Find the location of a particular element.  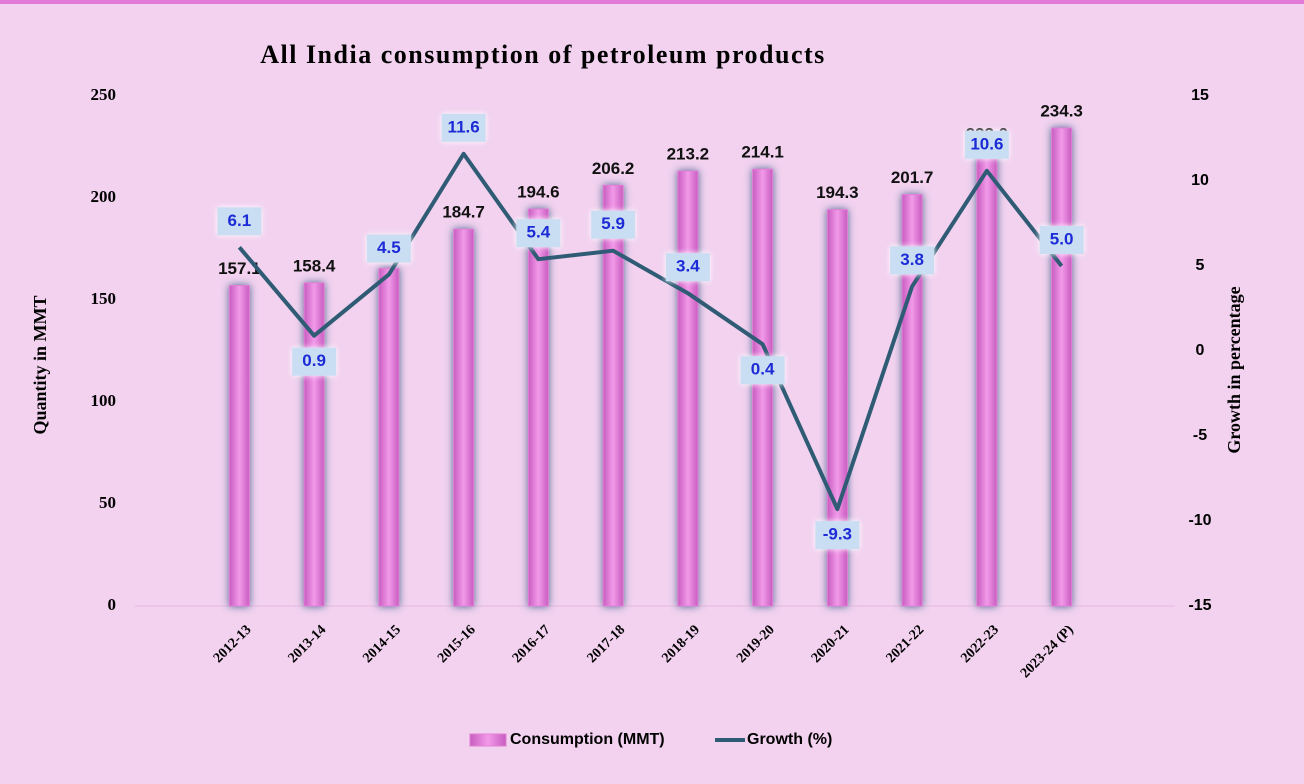

growth-value-label: 5.4 is located at coordinates (538, 233).